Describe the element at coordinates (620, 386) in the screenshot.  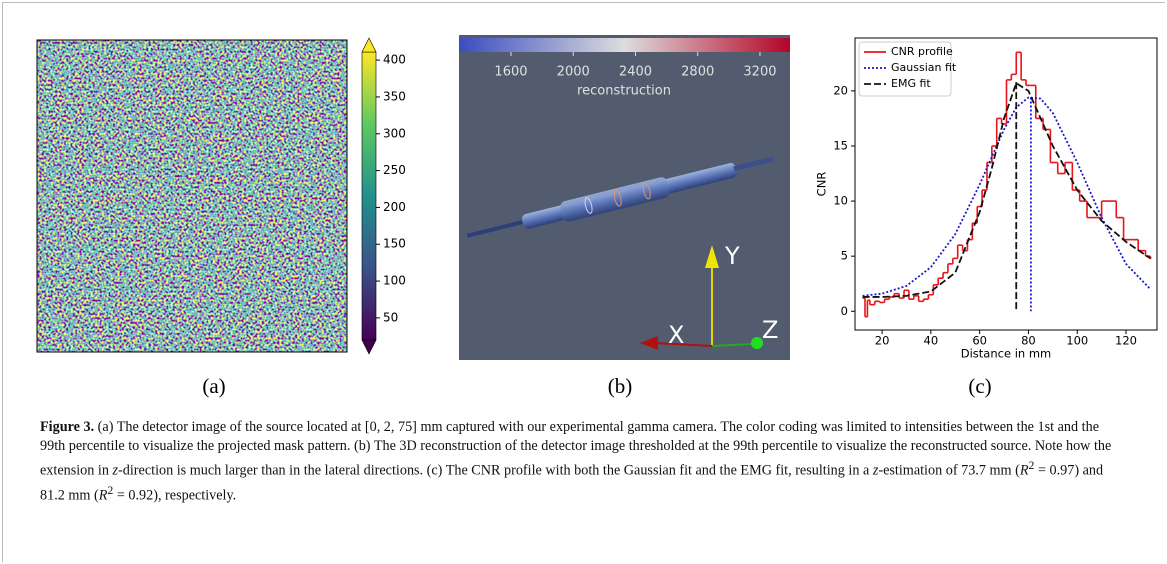
I see `panel-label: (b)` at that location.